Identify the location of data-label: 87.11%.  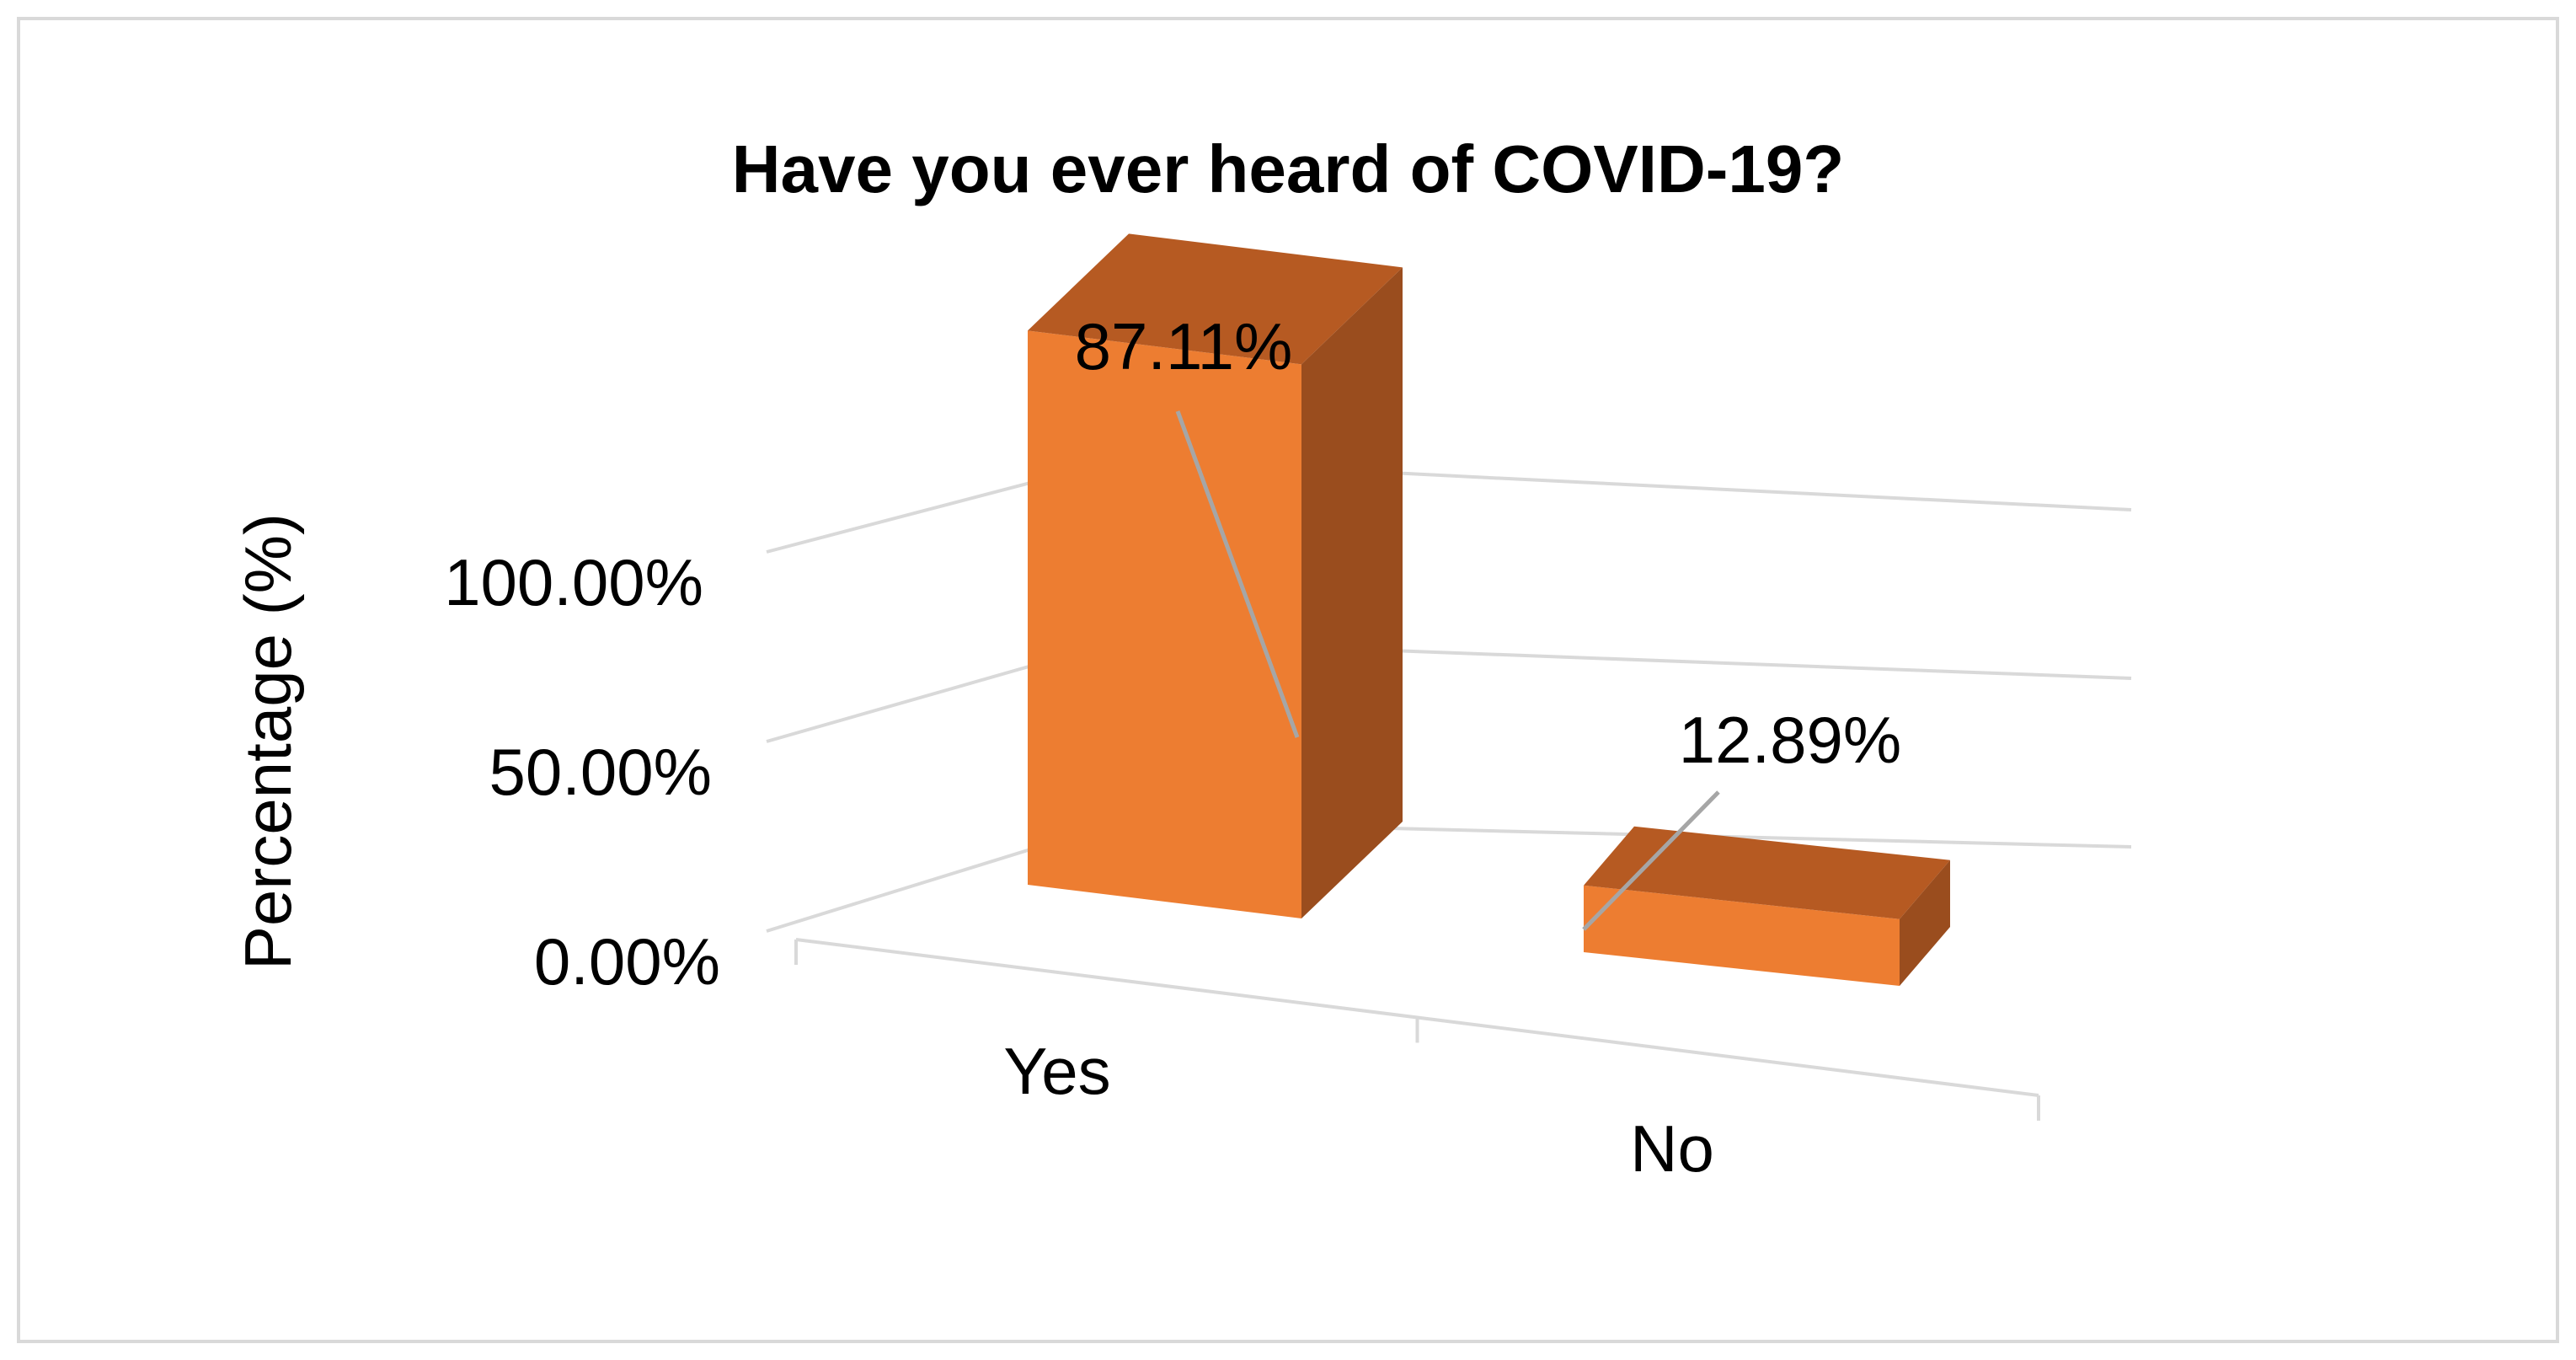
(1184, 346).